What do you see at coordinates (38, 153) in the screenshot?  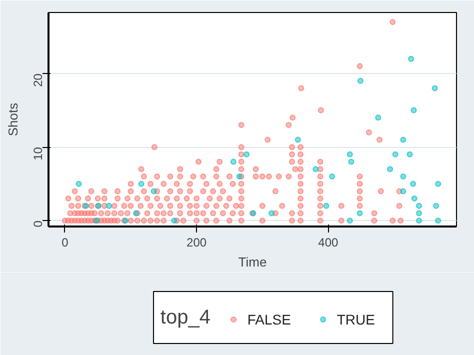 I see `y-tick-label: 10` at bounding box center [38, 153].